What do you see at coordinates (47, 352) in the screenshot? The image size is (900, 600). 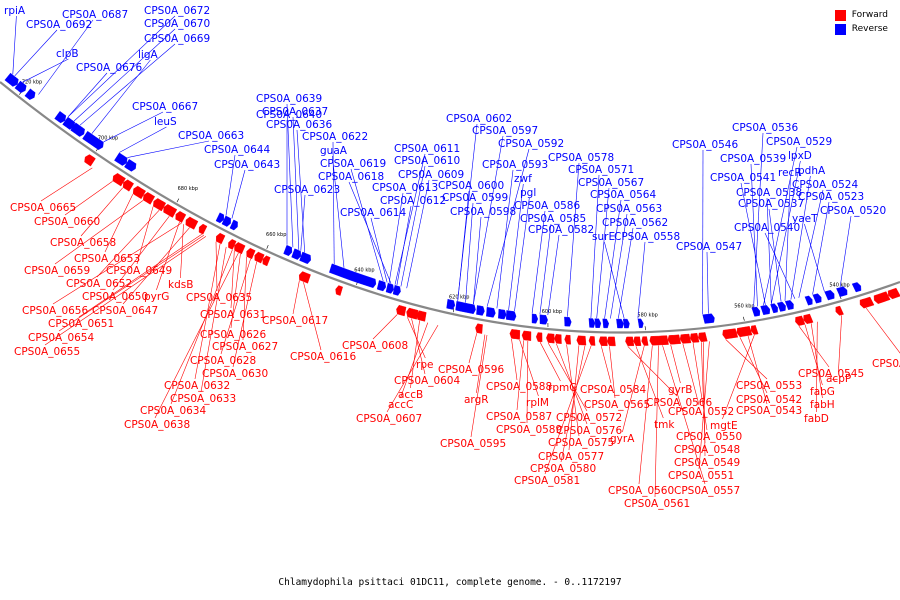 I see `gene-label: CPS0A_0655` at bounding box center [47, 352].